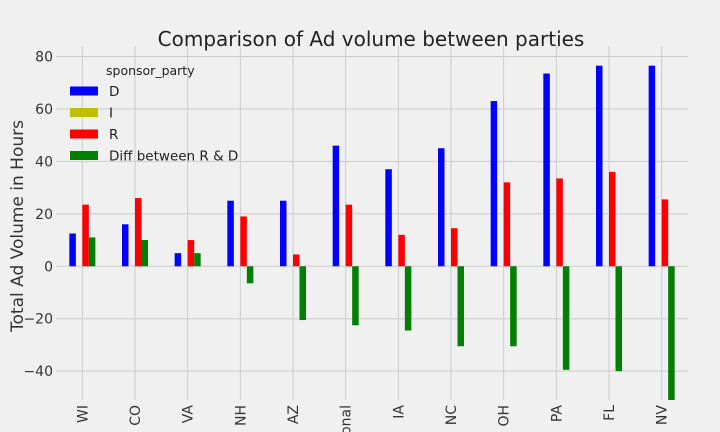 The image size is (720, 432). I want to click on y-tick-label: 80, so click(44, 57).